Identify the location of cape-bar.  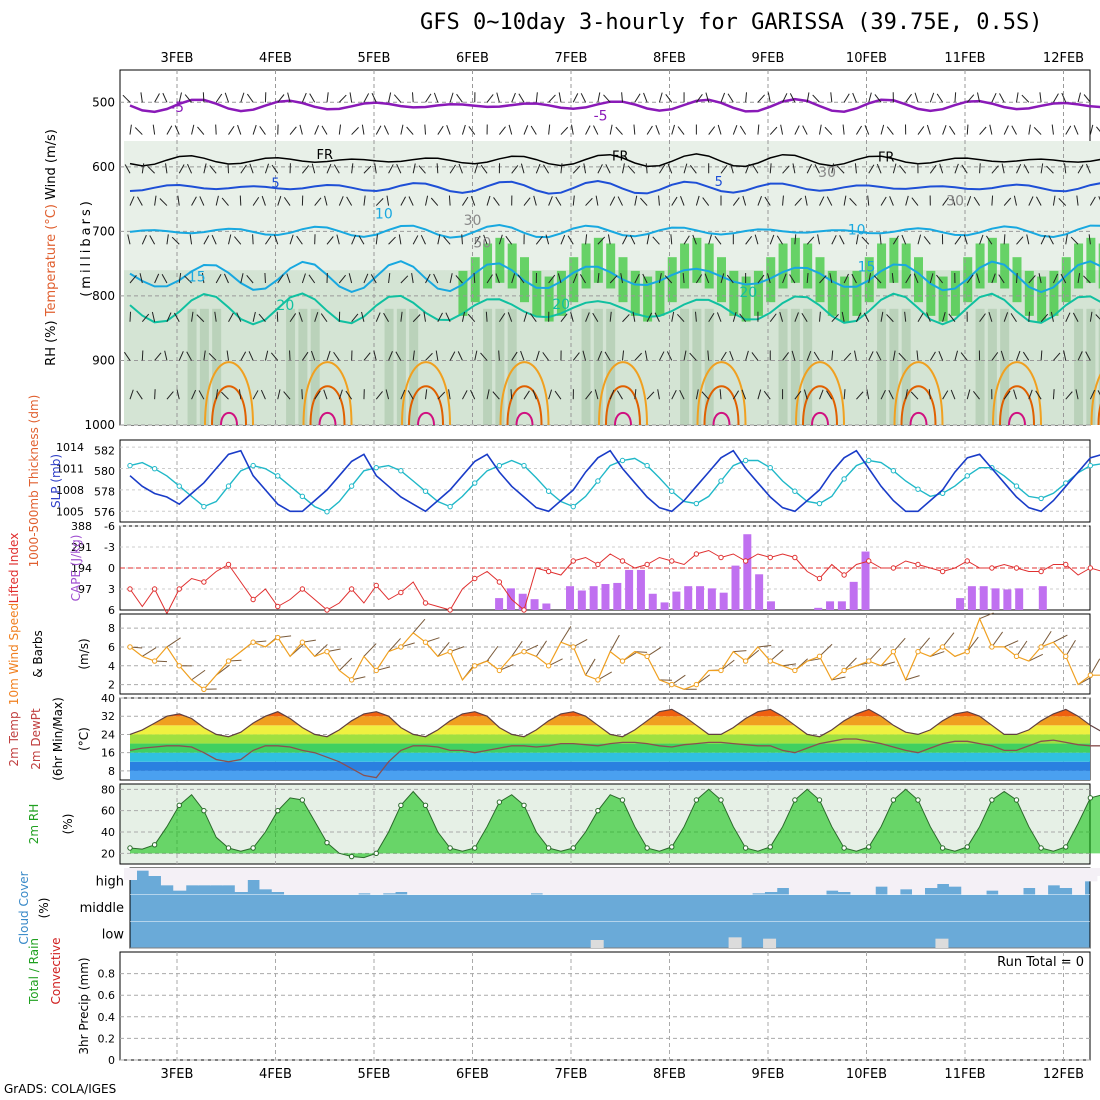
(770, 605).